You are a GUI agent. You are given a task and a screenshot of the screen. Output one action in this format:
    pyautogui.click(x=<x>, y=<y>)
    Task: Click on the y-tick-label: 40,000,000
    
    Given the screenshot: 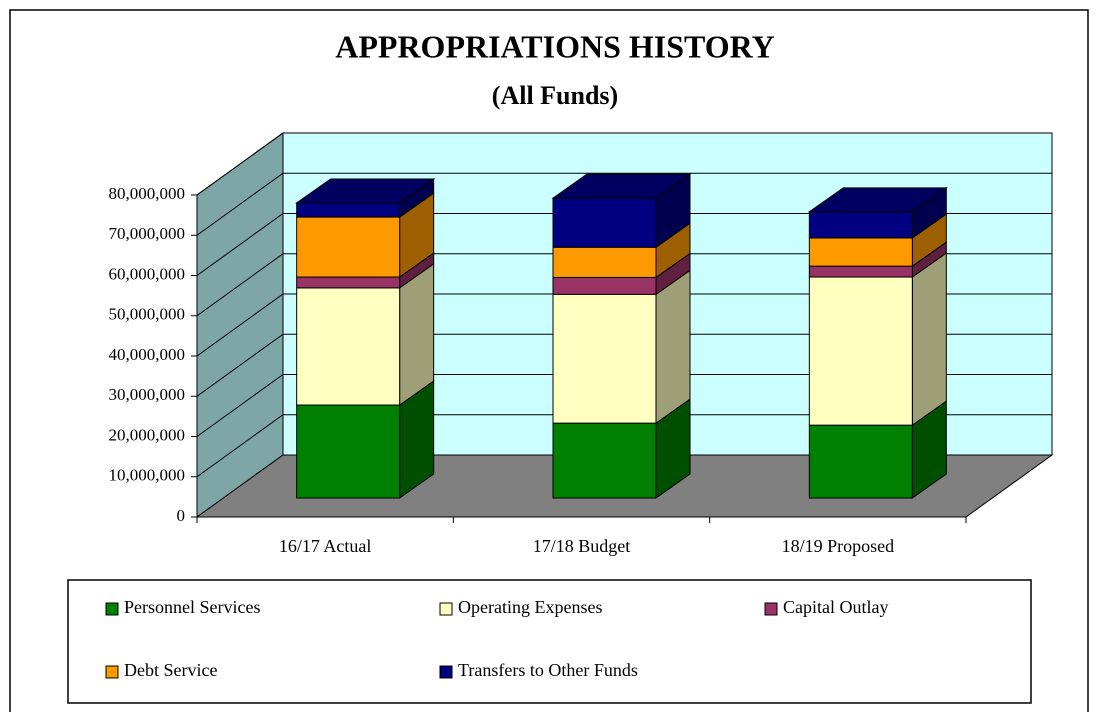 What is the action you would take?
    pyautogui.click(x=147, y=354)
    